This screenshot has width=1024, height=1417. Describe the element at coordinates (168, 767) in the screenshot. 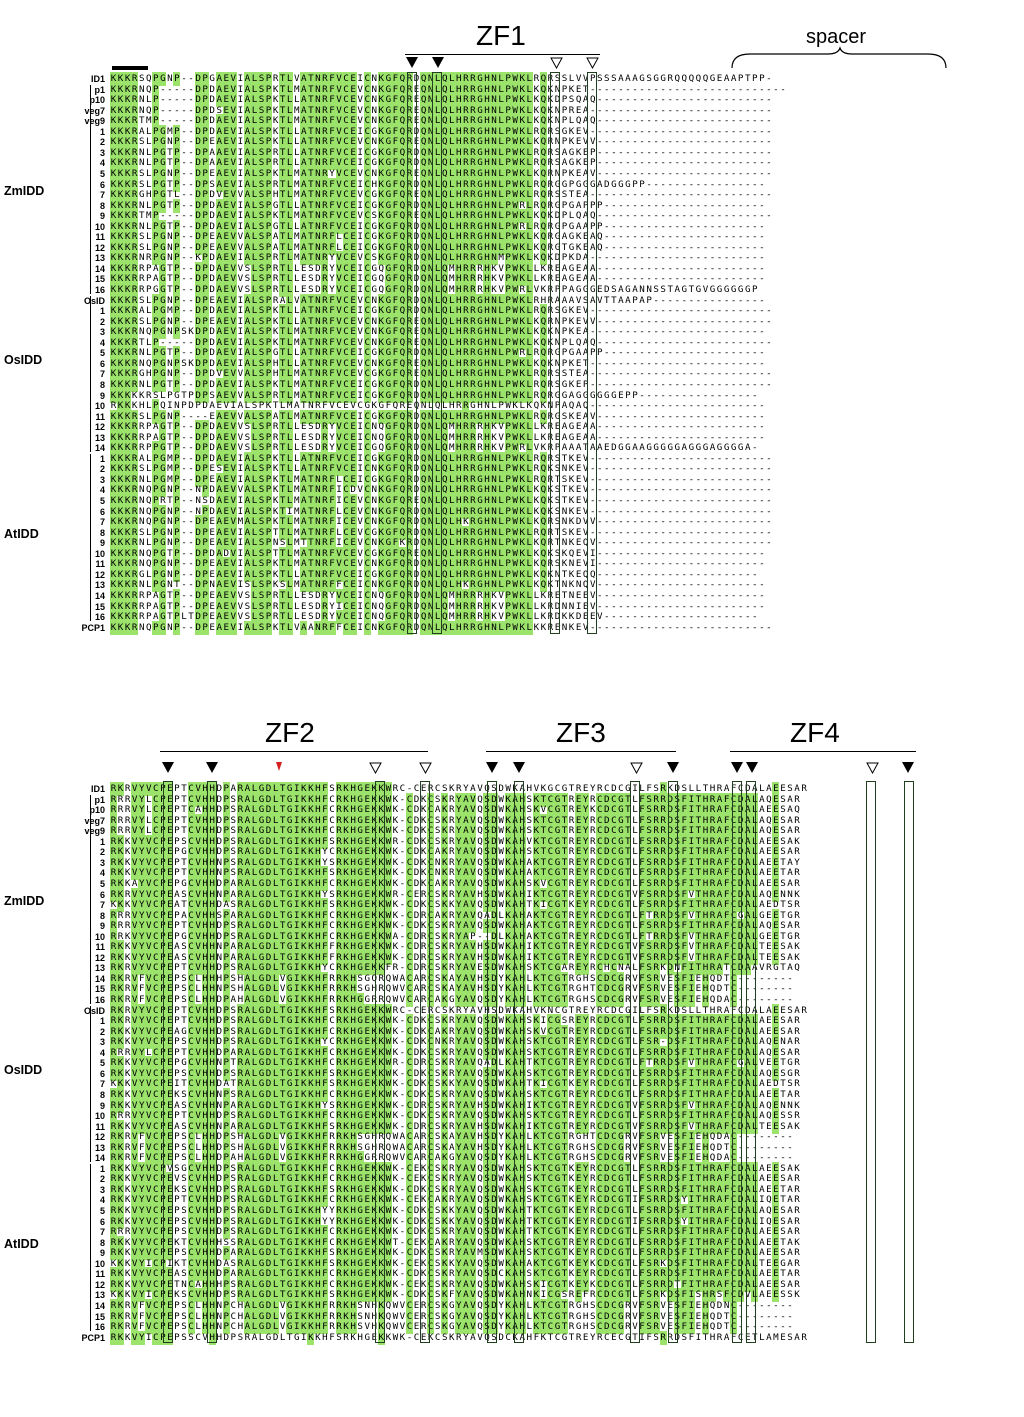

I see `cysteine-filled-triangle-icon` at that location.